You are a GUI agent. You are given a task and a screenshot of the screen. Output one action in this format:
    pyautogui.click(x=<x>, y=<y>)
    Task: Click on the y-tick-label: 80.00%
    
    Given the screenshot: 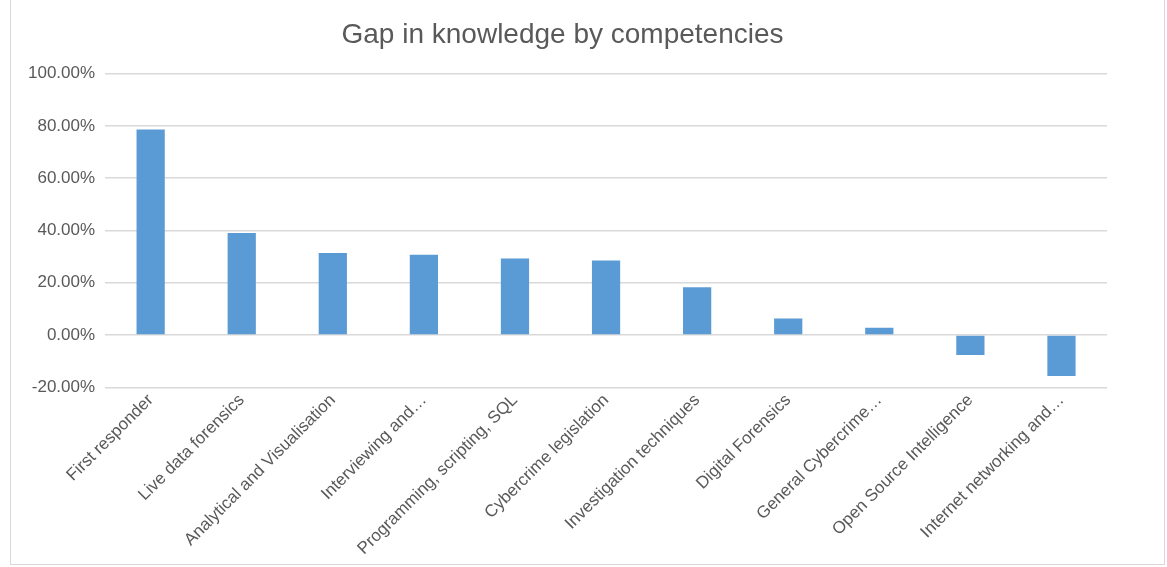 What is the action you would take?
    pyautogui.click(x=66, y=125)
    